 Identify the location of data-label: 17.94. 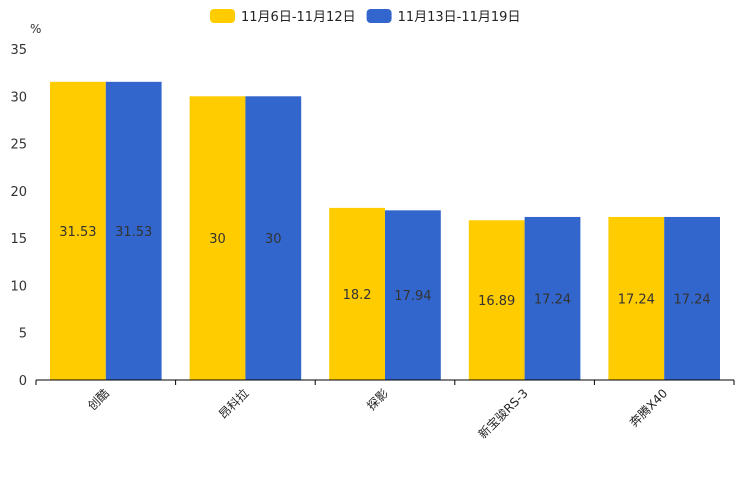
(412, 296).